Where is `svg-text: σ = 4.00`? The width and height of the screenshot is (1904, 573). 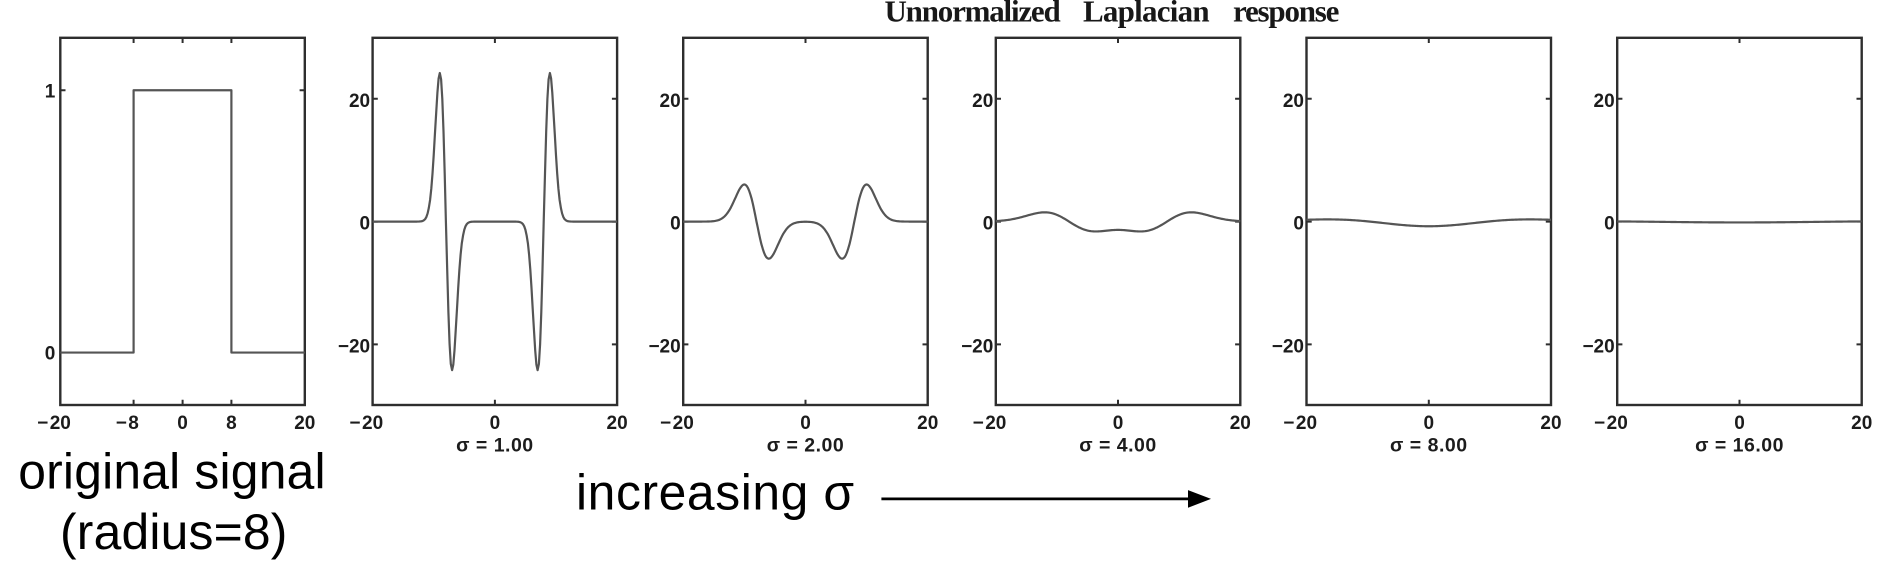 svg-text: σ = 4.00 is located at coordinates (1118, 445).